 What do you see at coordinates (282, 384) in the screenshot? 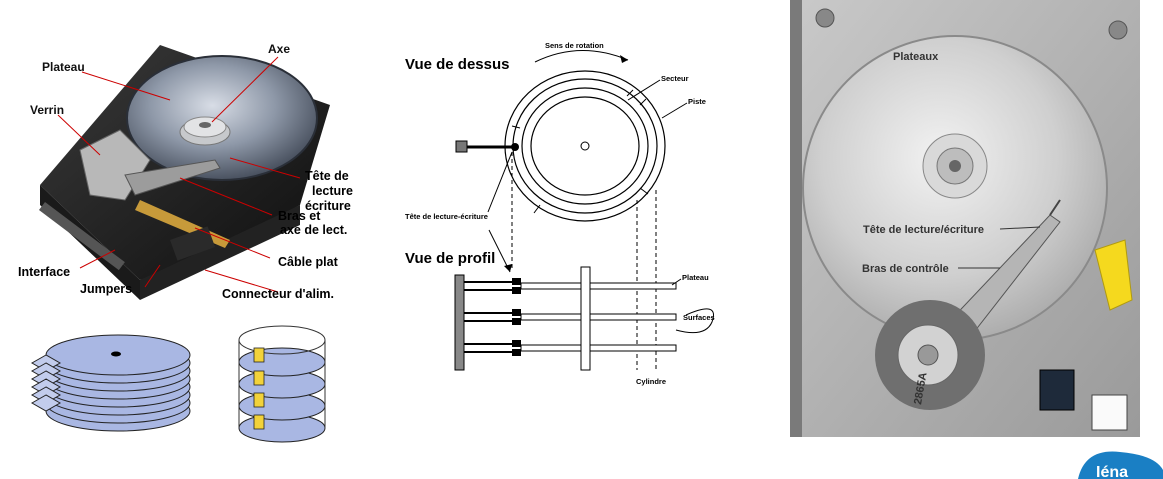
I see `cylinder-stack` at bounding box center [282, 384].